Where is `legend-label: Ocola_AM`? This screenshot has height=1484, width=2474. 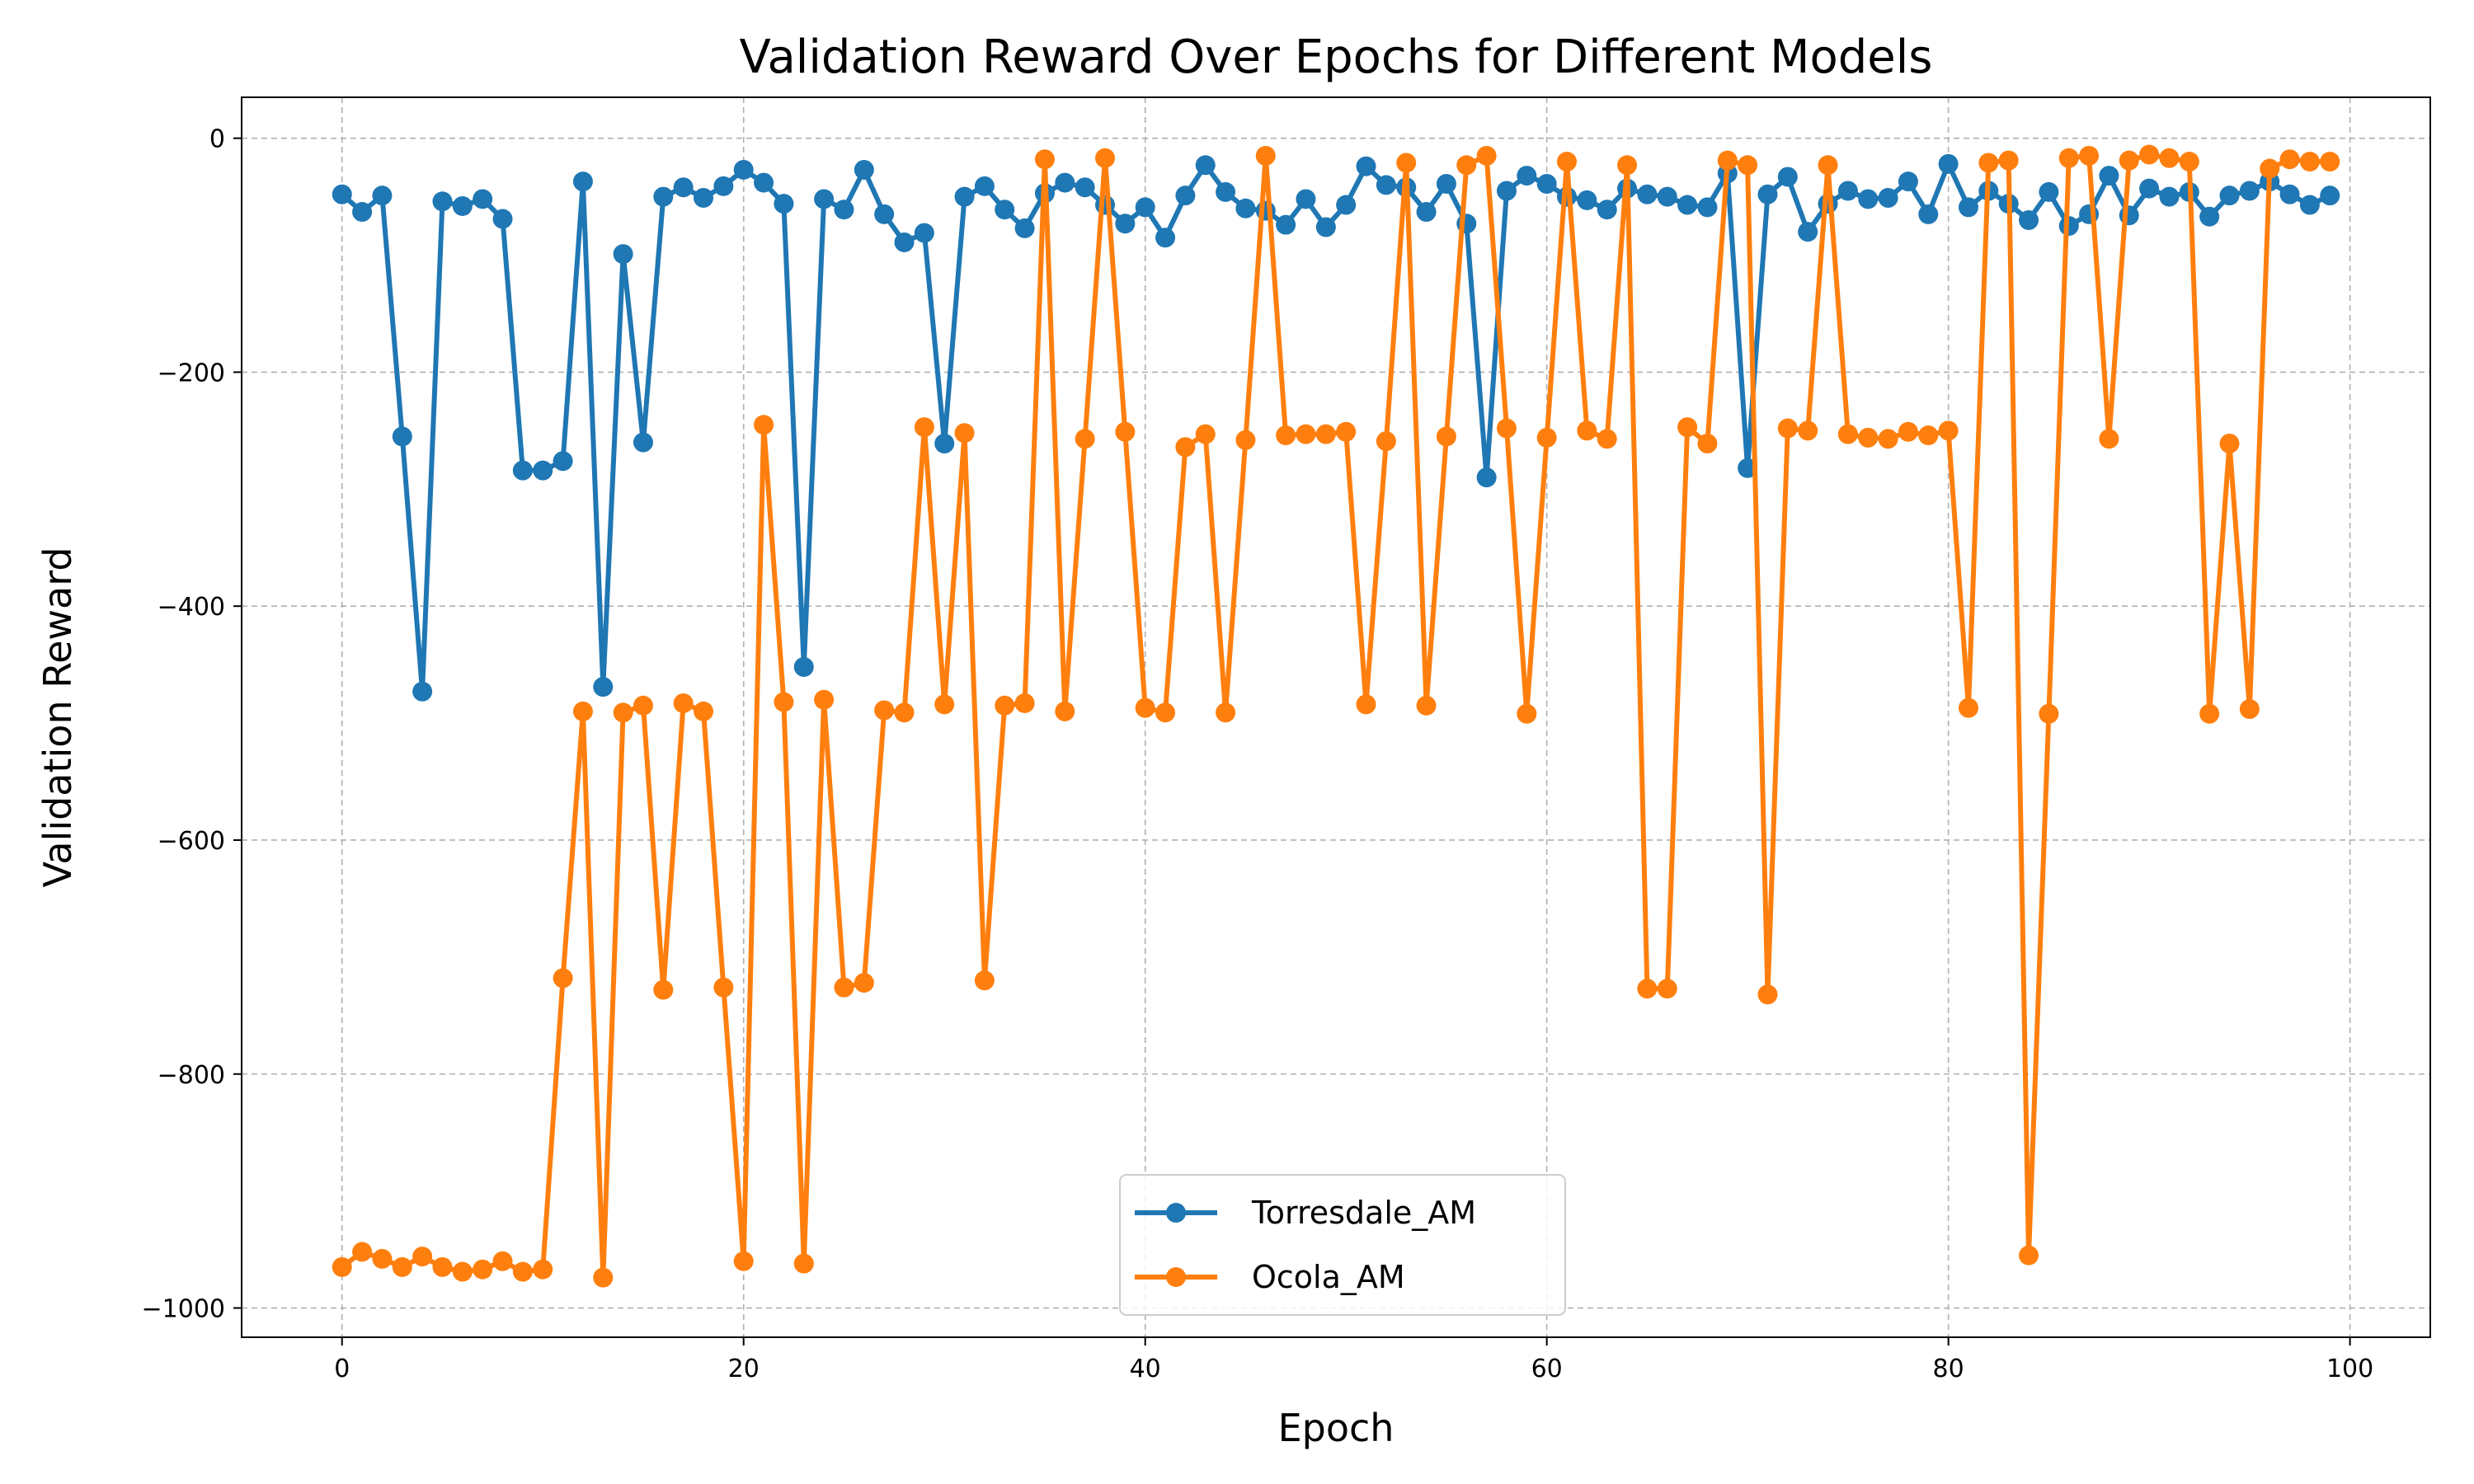 legend-label: Ocola_AM is located at coordinates (1328, 1277).